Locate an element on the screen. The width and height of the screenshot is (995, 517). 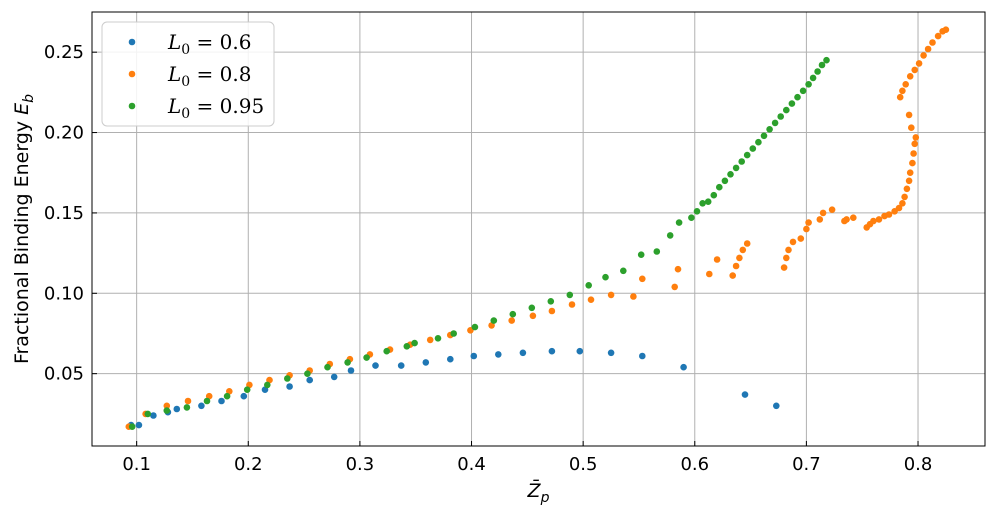
legend-label: L0 = 0.8 is located at coordinates (209, 76).